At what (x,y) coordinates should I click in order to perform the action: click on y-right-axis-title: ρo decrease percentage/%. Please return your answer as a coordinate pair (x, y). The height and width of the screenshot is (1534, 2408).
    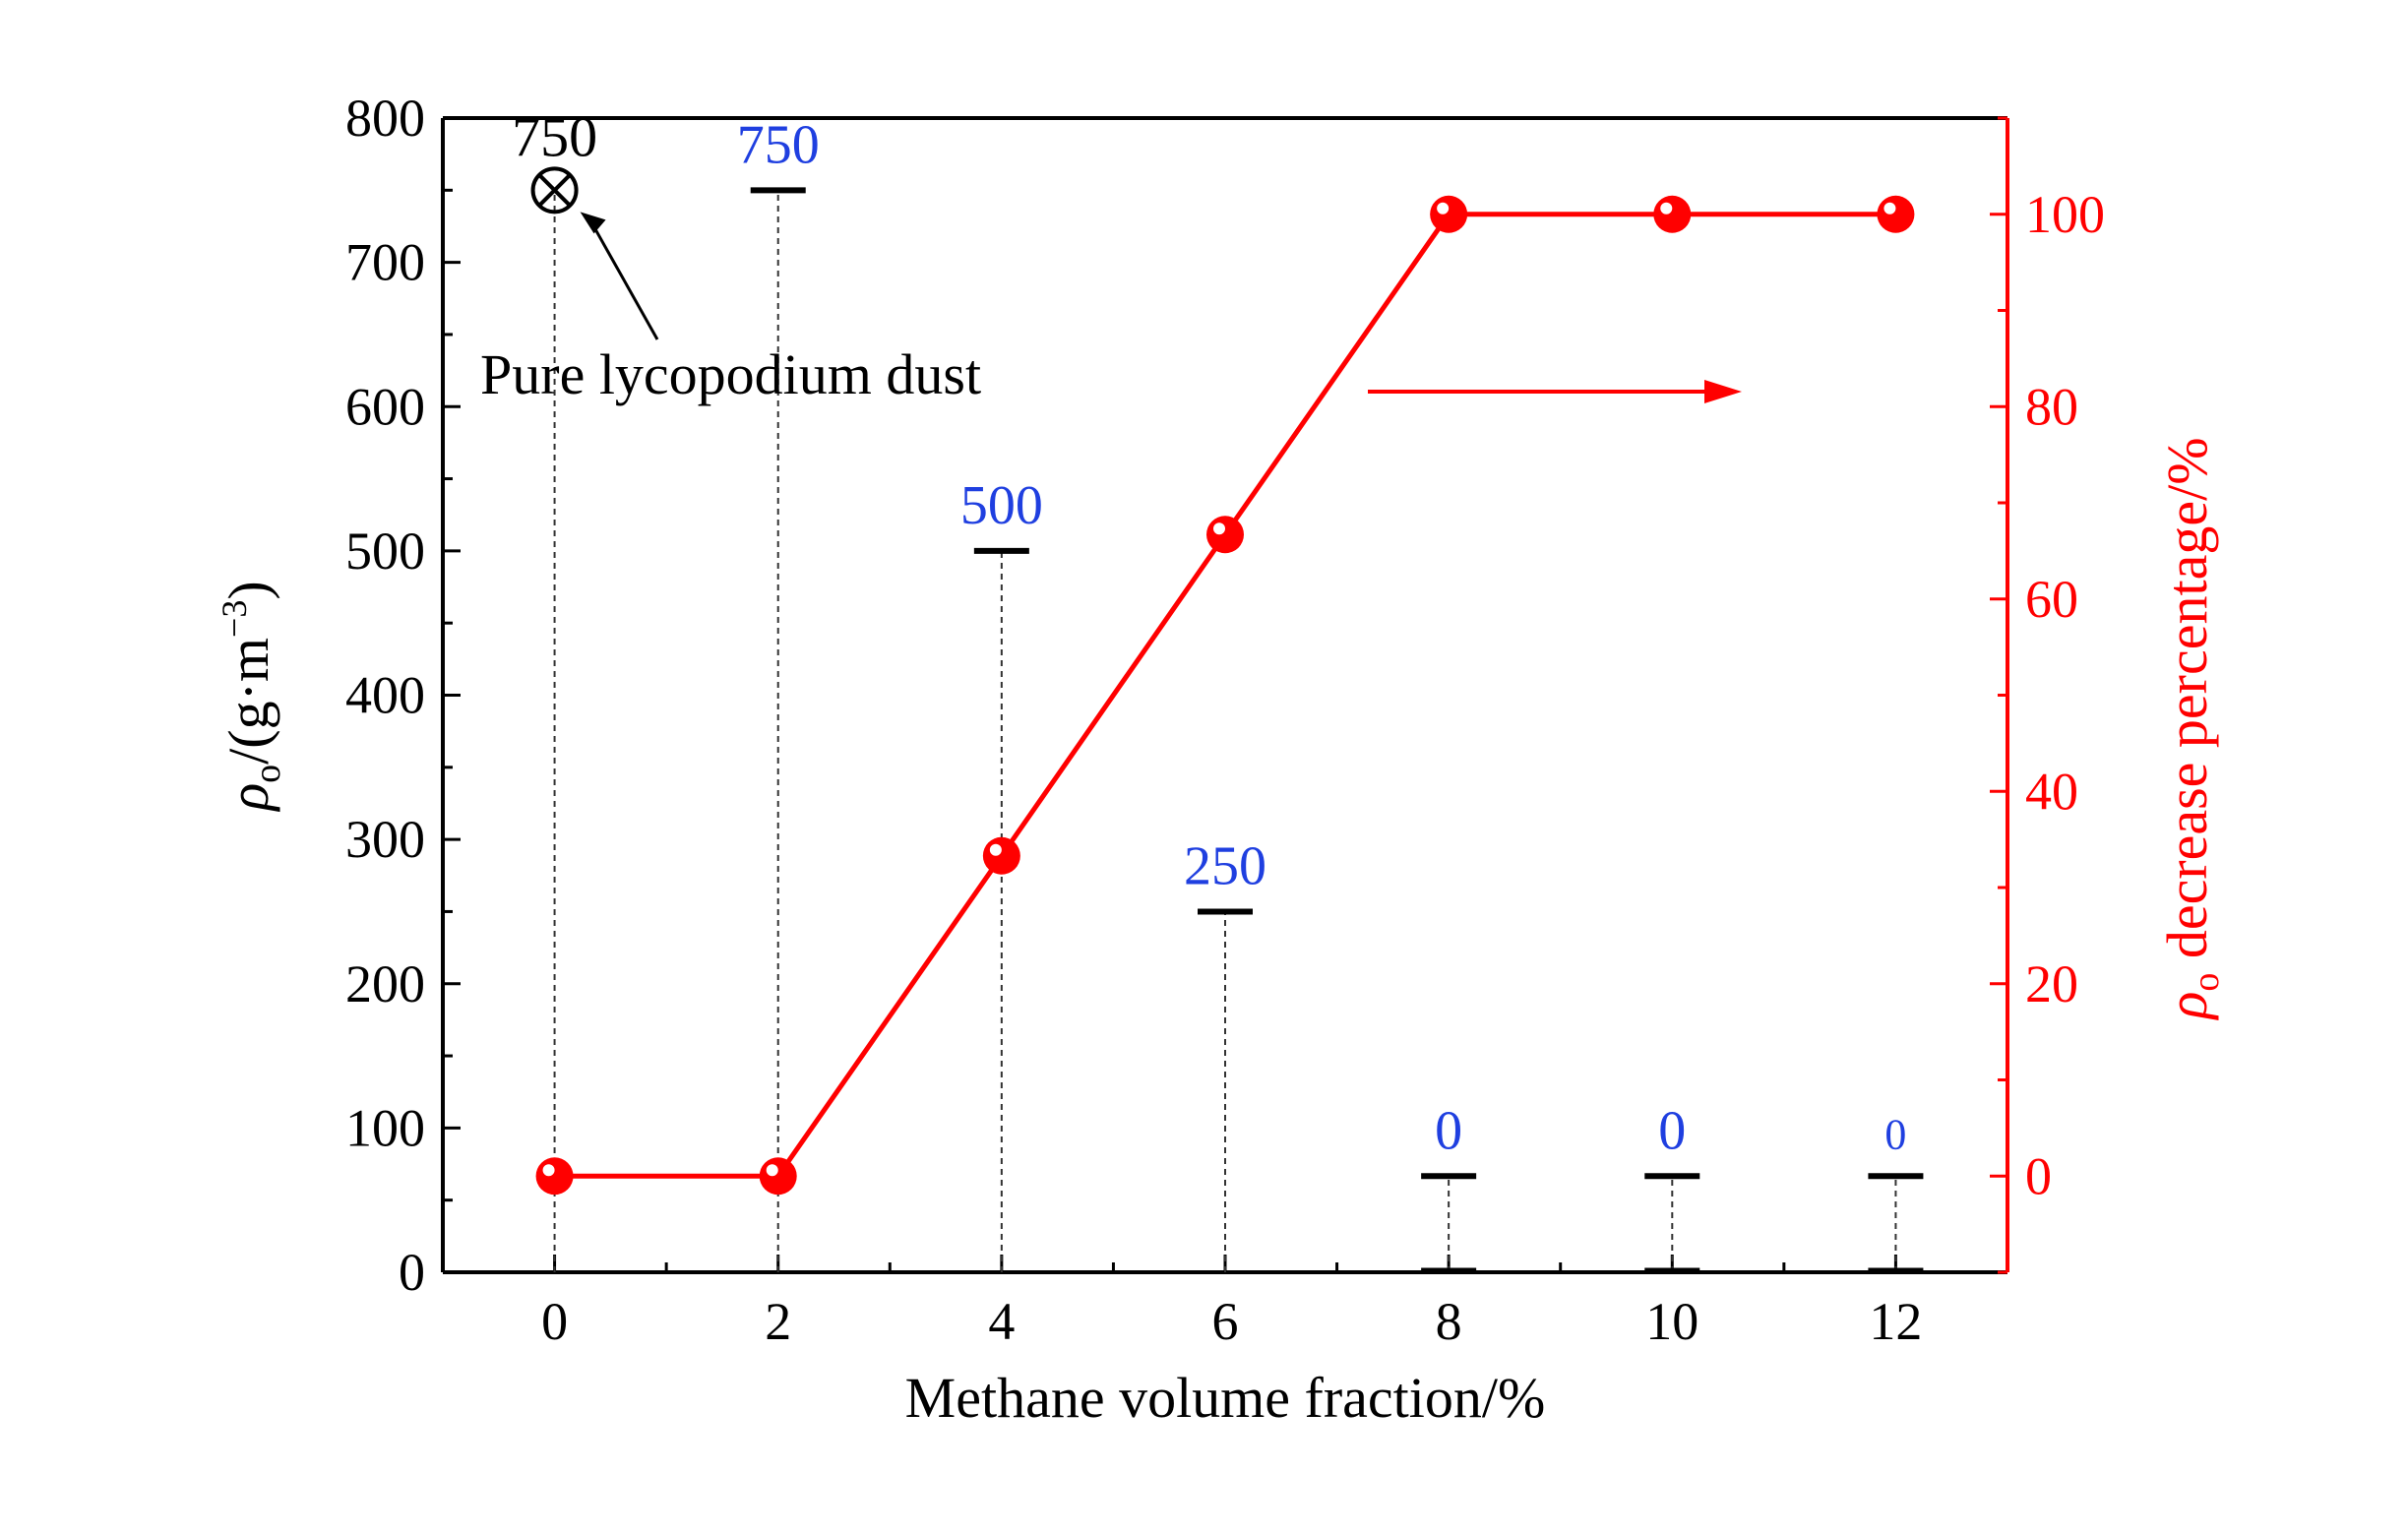
    Looking at the image, I should click on (2191, 728).